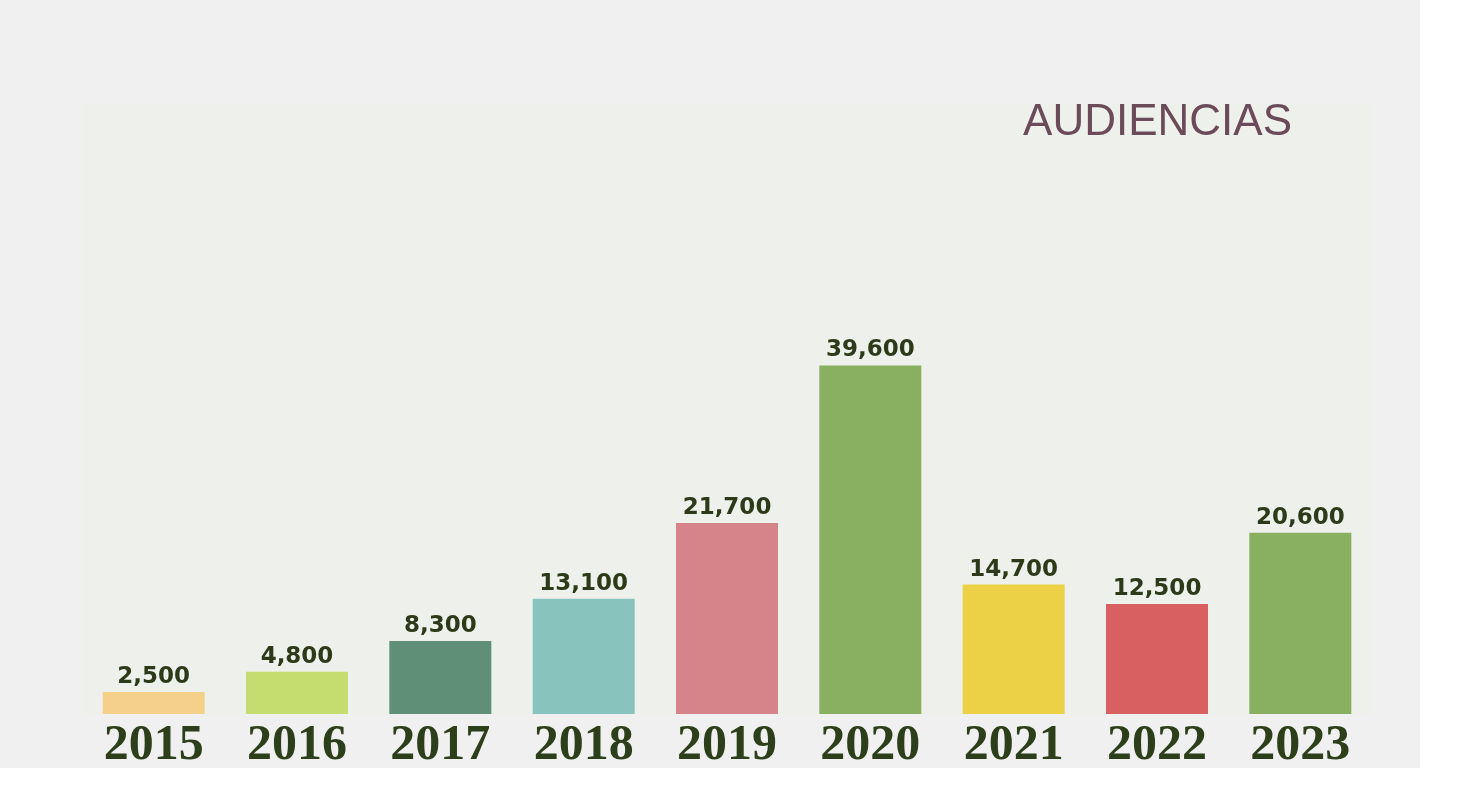  What do you see at coordinates (1157, 586) in the screenshot?
I see `data-label: 12,500` at bounding box center [1157, 586].